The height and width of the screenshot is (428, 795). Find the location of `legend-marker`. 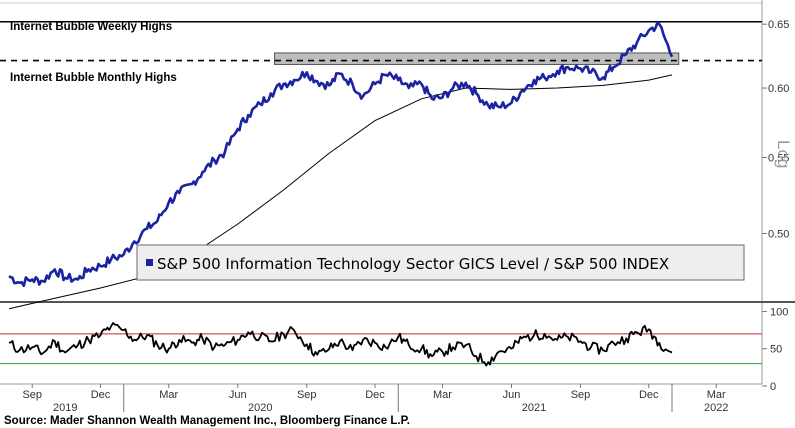

legend-marker is located at coordinates (149, 262).